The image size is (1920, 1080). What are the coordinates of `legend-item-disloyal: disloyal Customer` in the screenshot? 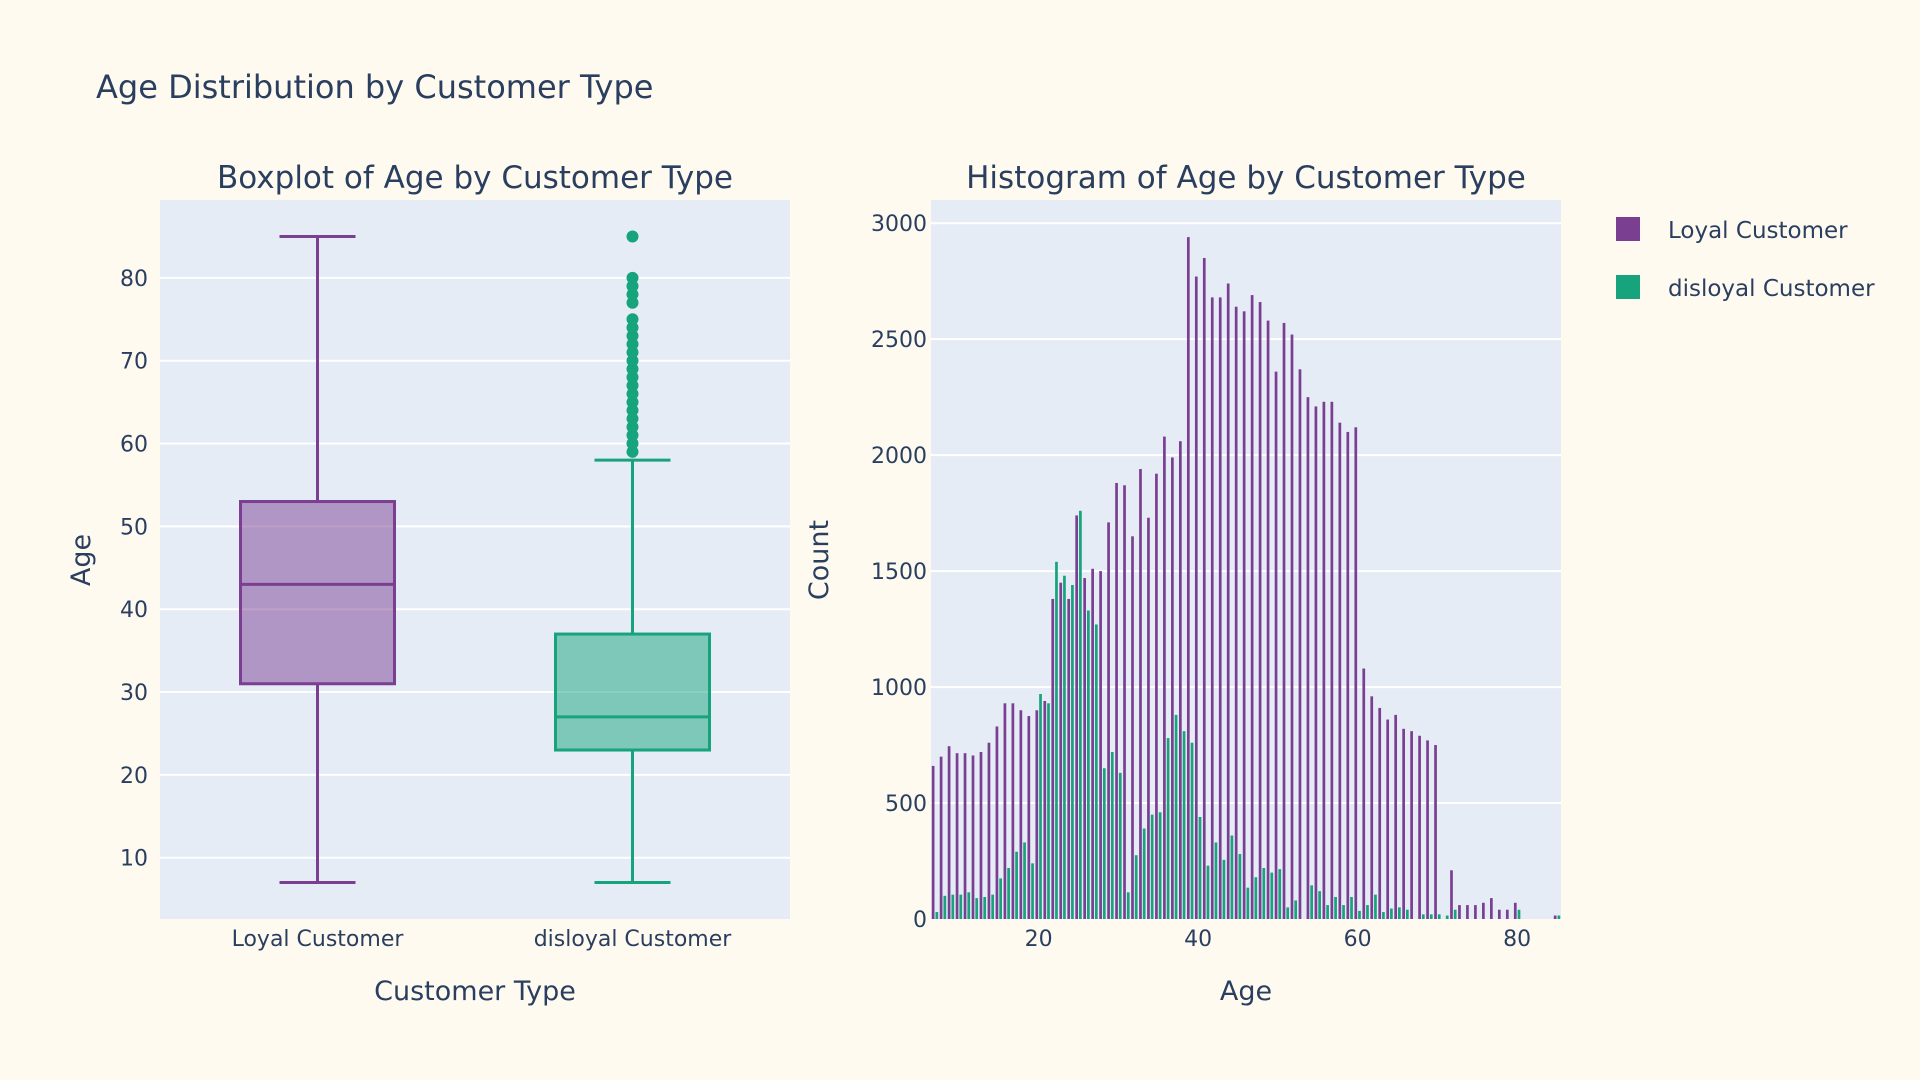 It's located at (1745, 288).